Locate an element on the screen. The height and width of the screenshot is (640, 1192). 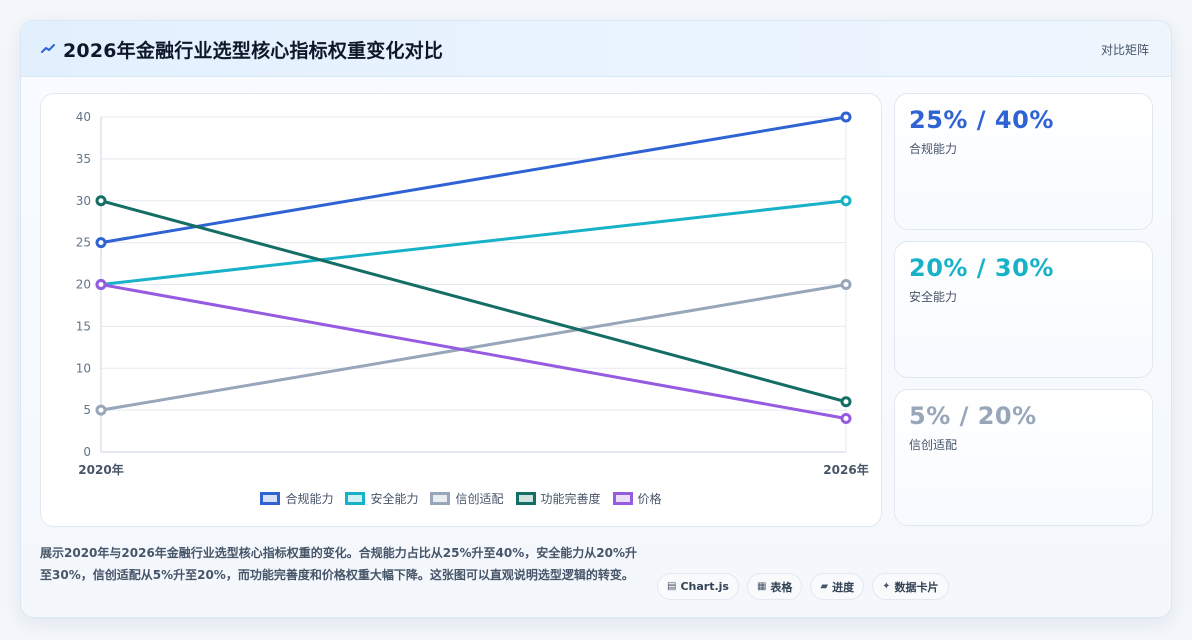
tag-list: ▤ Chart.js ▦ 表格 ▰ 进度 ✦ 数据卡片 is located at coordinates (803, 586).